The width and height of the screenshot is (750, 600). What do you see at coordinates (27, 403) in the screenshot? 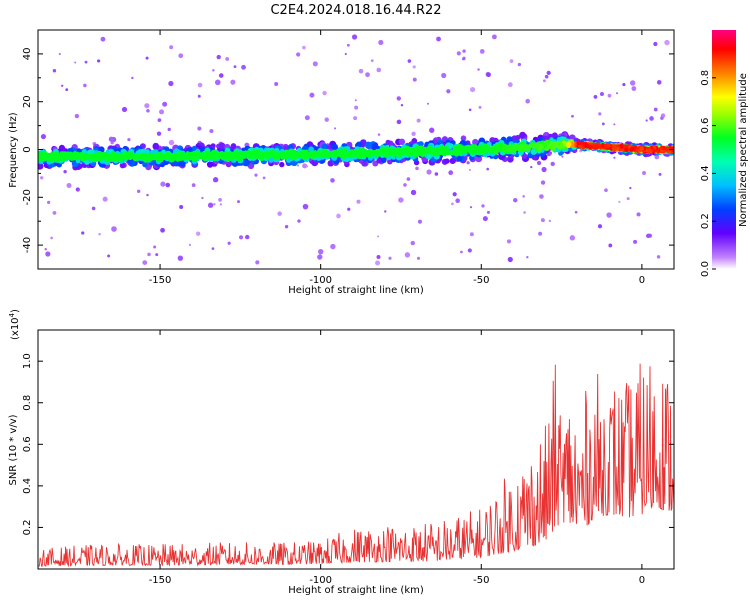
I see `snr-ytick-label: 0.8` at bounding box center [27, 403].